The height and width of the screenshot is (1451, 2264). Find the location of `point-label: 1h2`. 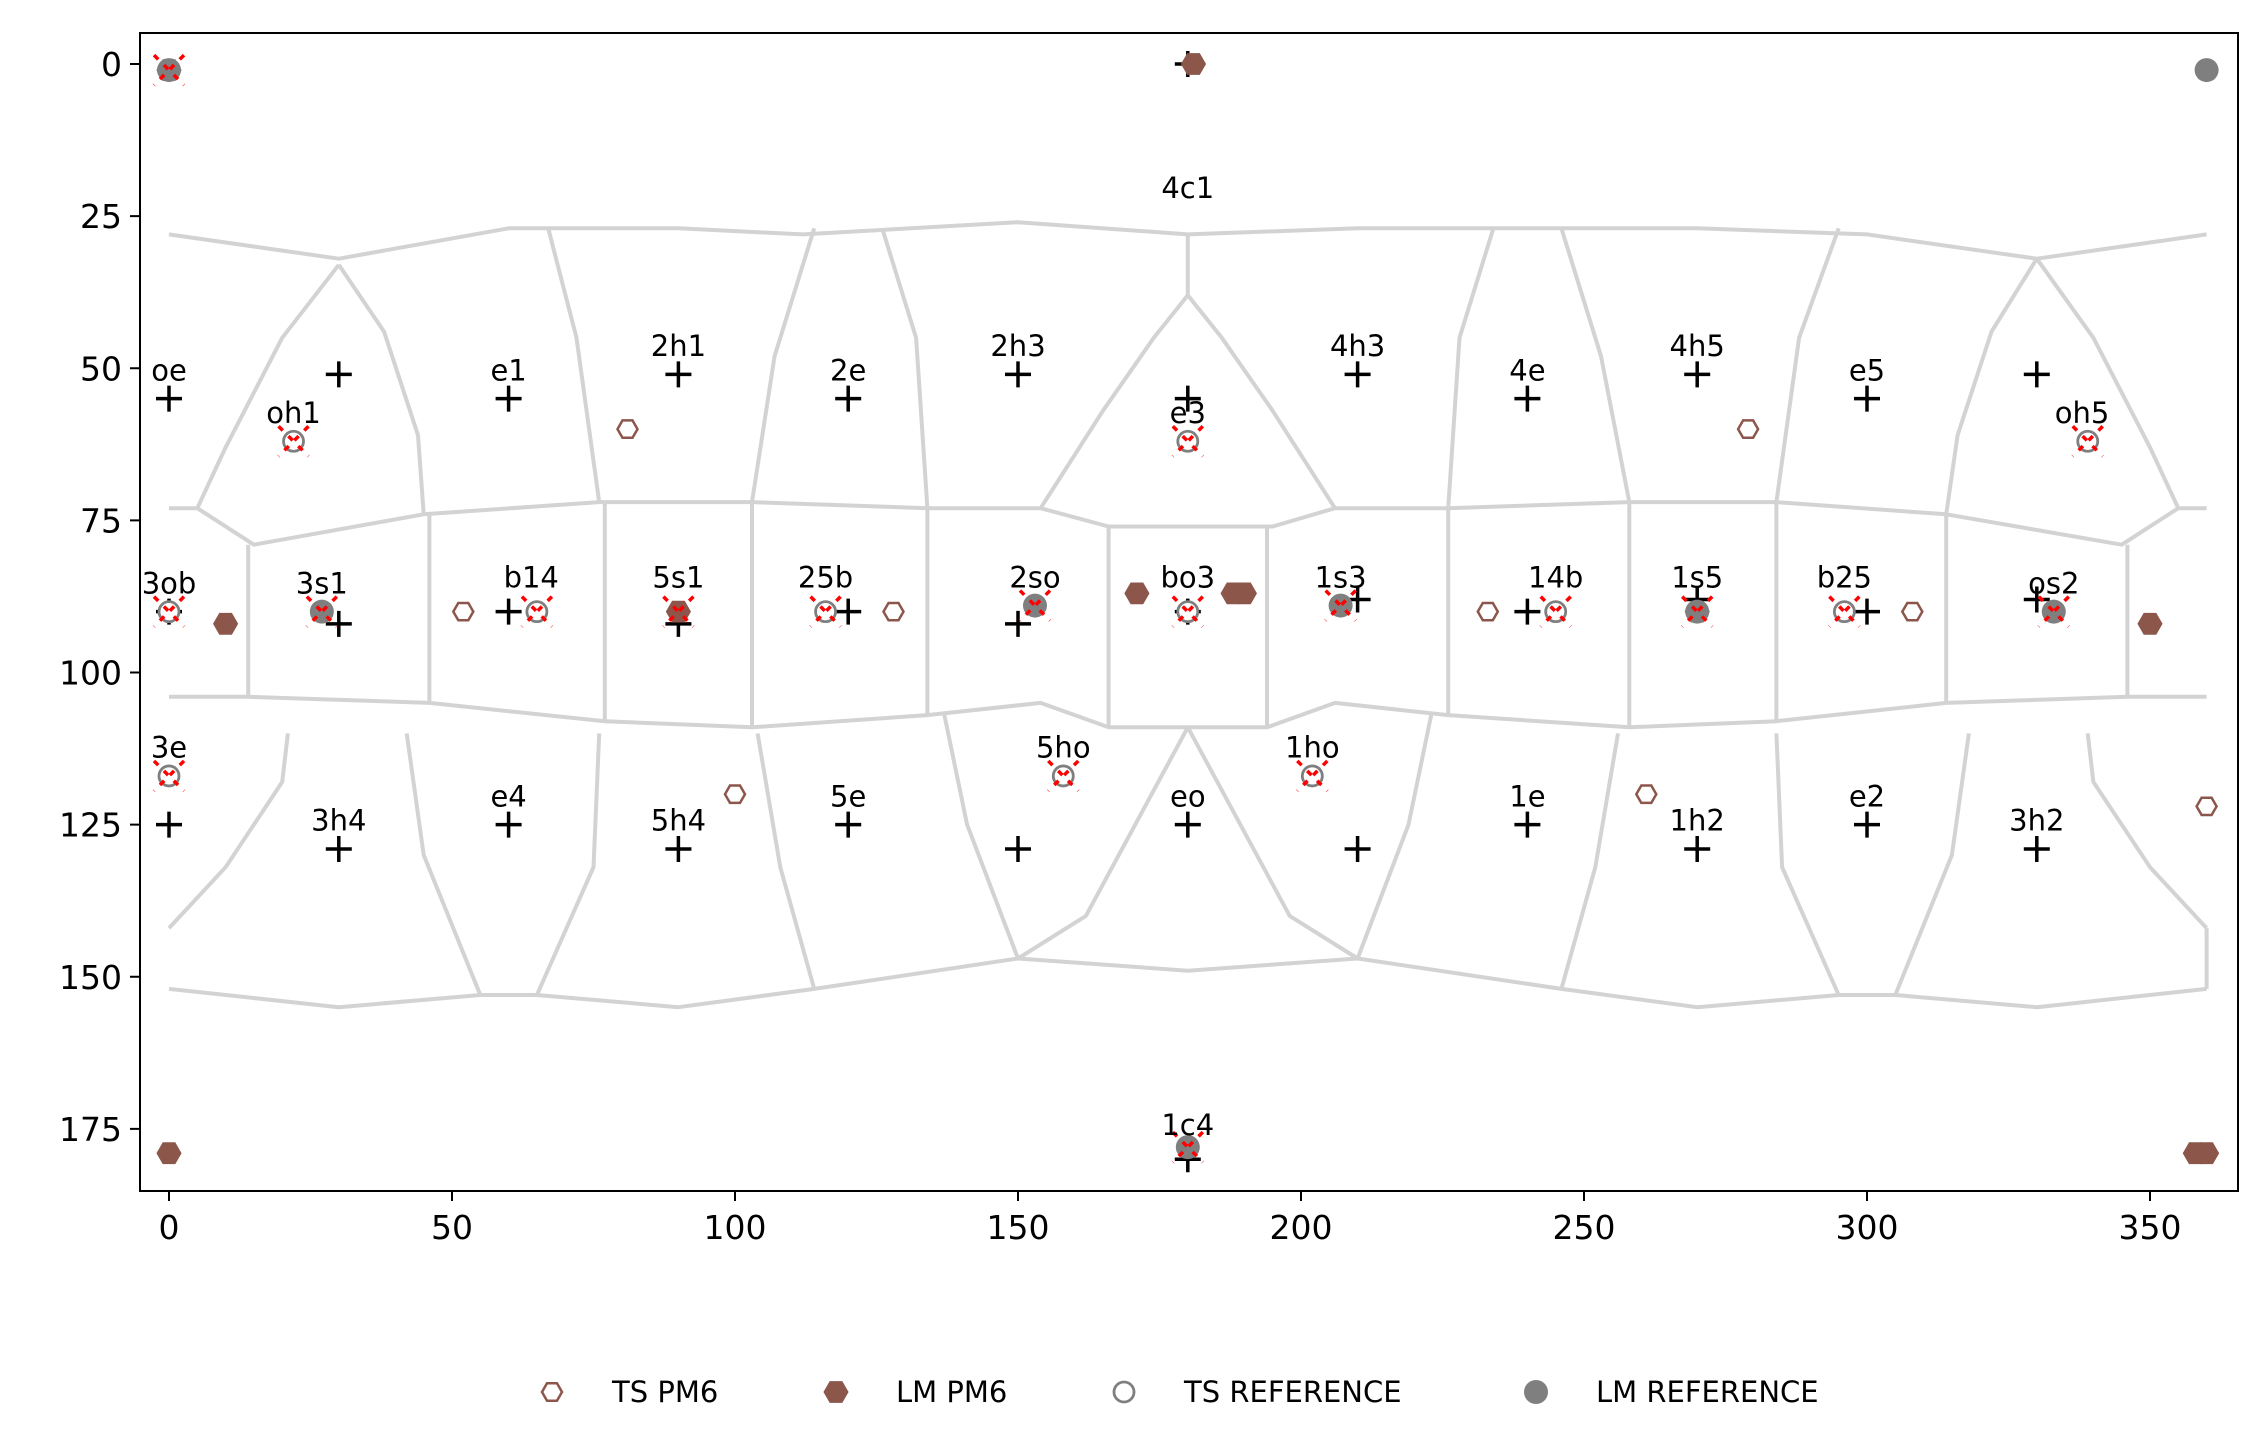

point-label: 1h2 is located at coordinates (1697, 821).